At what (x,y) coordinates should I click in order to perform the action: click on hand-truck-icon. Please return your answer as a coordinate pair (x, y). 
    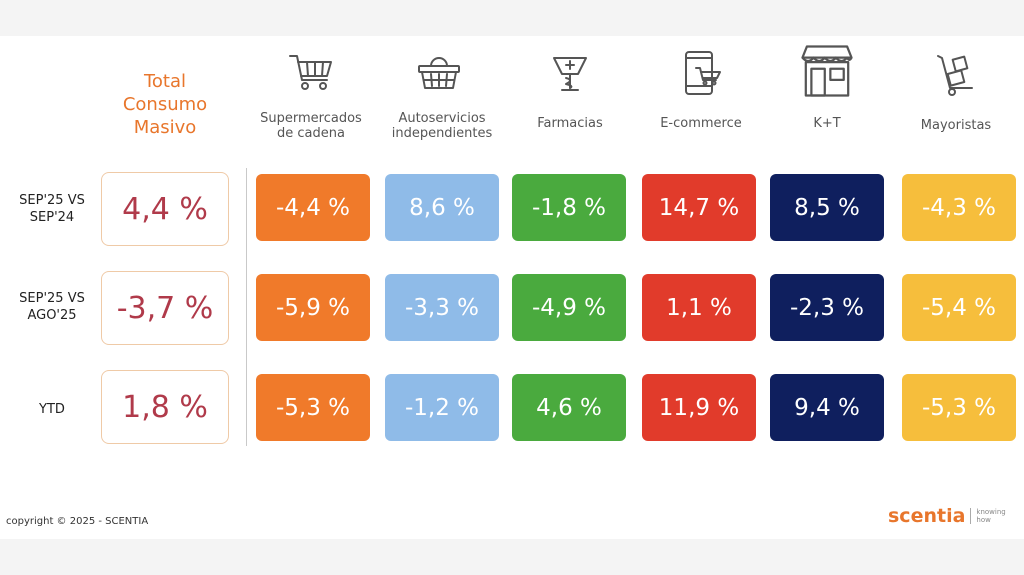
    Looking at the image, I should click on (955, 75).